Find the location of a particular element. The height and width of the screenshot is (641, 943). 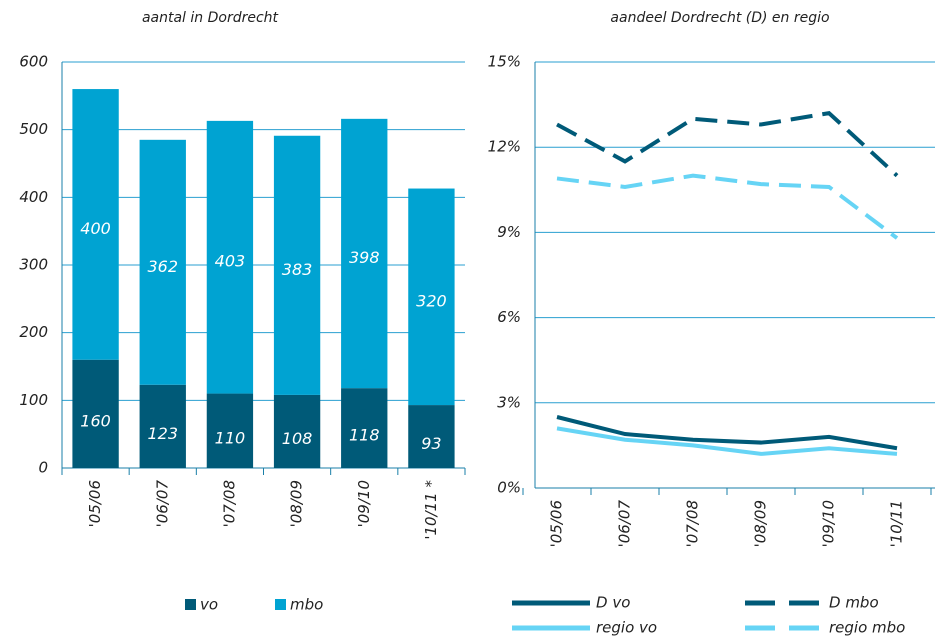

y-tick-label: 400 is located at coordinates (33, 197).